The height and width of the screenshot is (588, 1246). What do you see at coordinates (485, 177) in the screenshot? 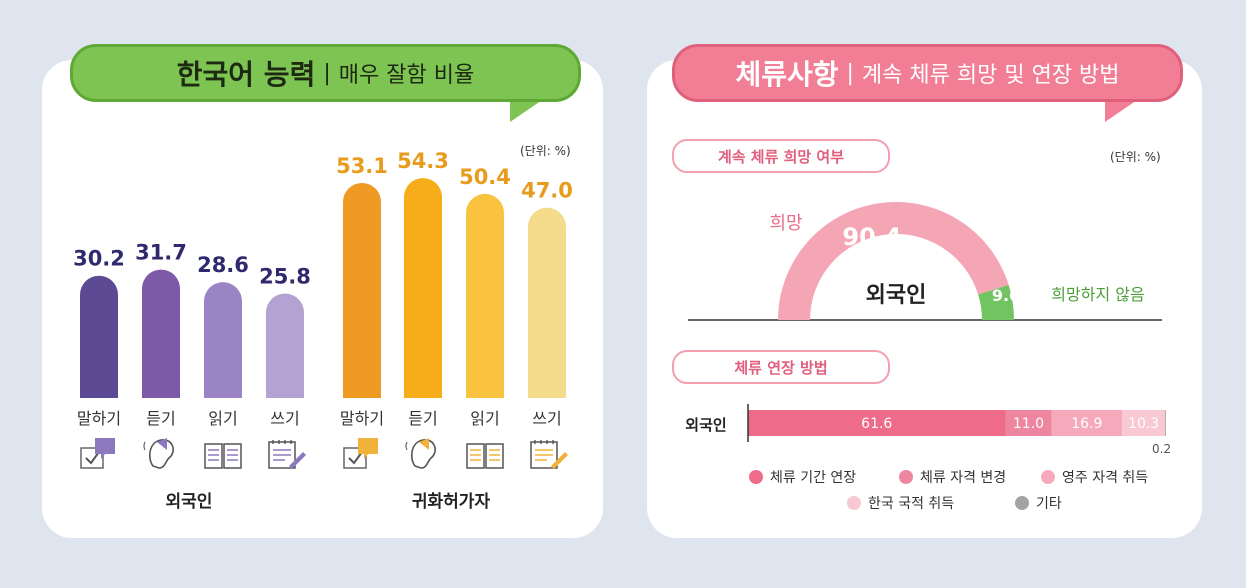
I see `bar-value-label: 50.4` at bounding box center [485, 177].